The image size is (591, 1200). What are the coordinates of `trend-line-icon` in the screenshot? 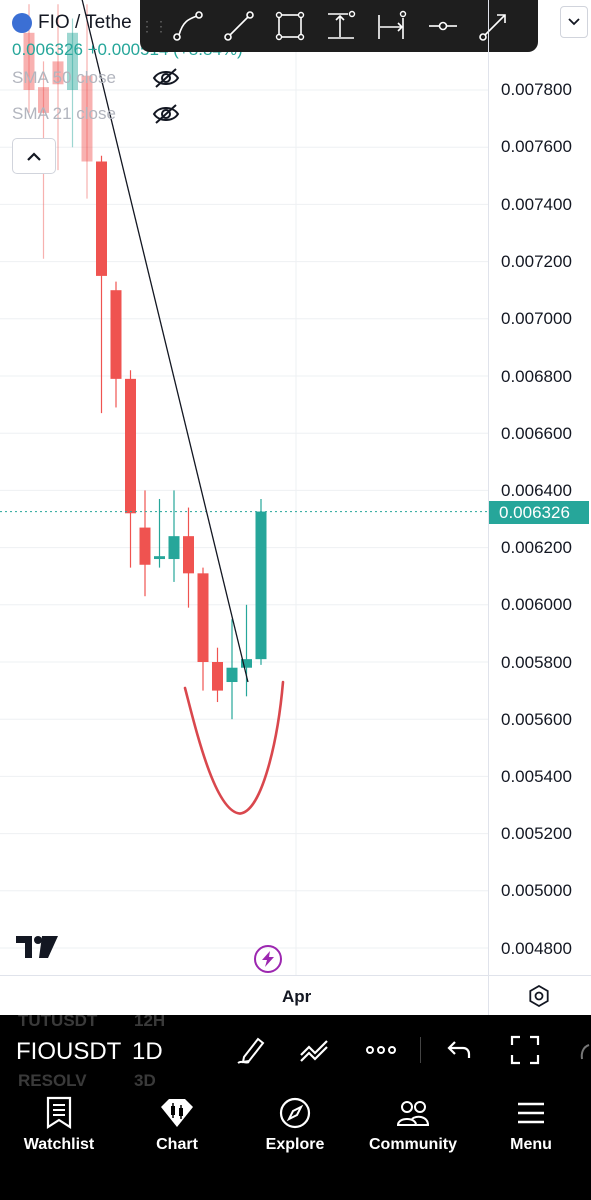 It's located at (187, 26).